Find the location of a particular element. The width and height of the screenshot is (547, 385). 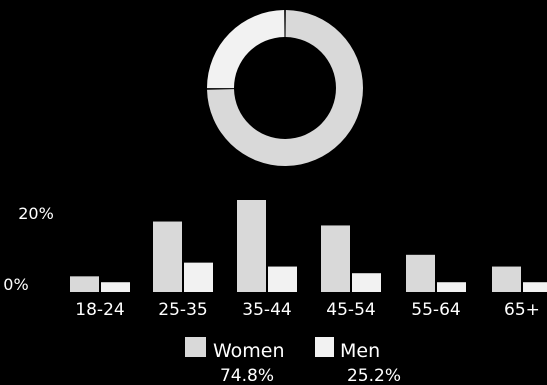

x-axis: 18-24 25-35 35-44 45-54 55-64 65+ is located at coordinates (307, 310).